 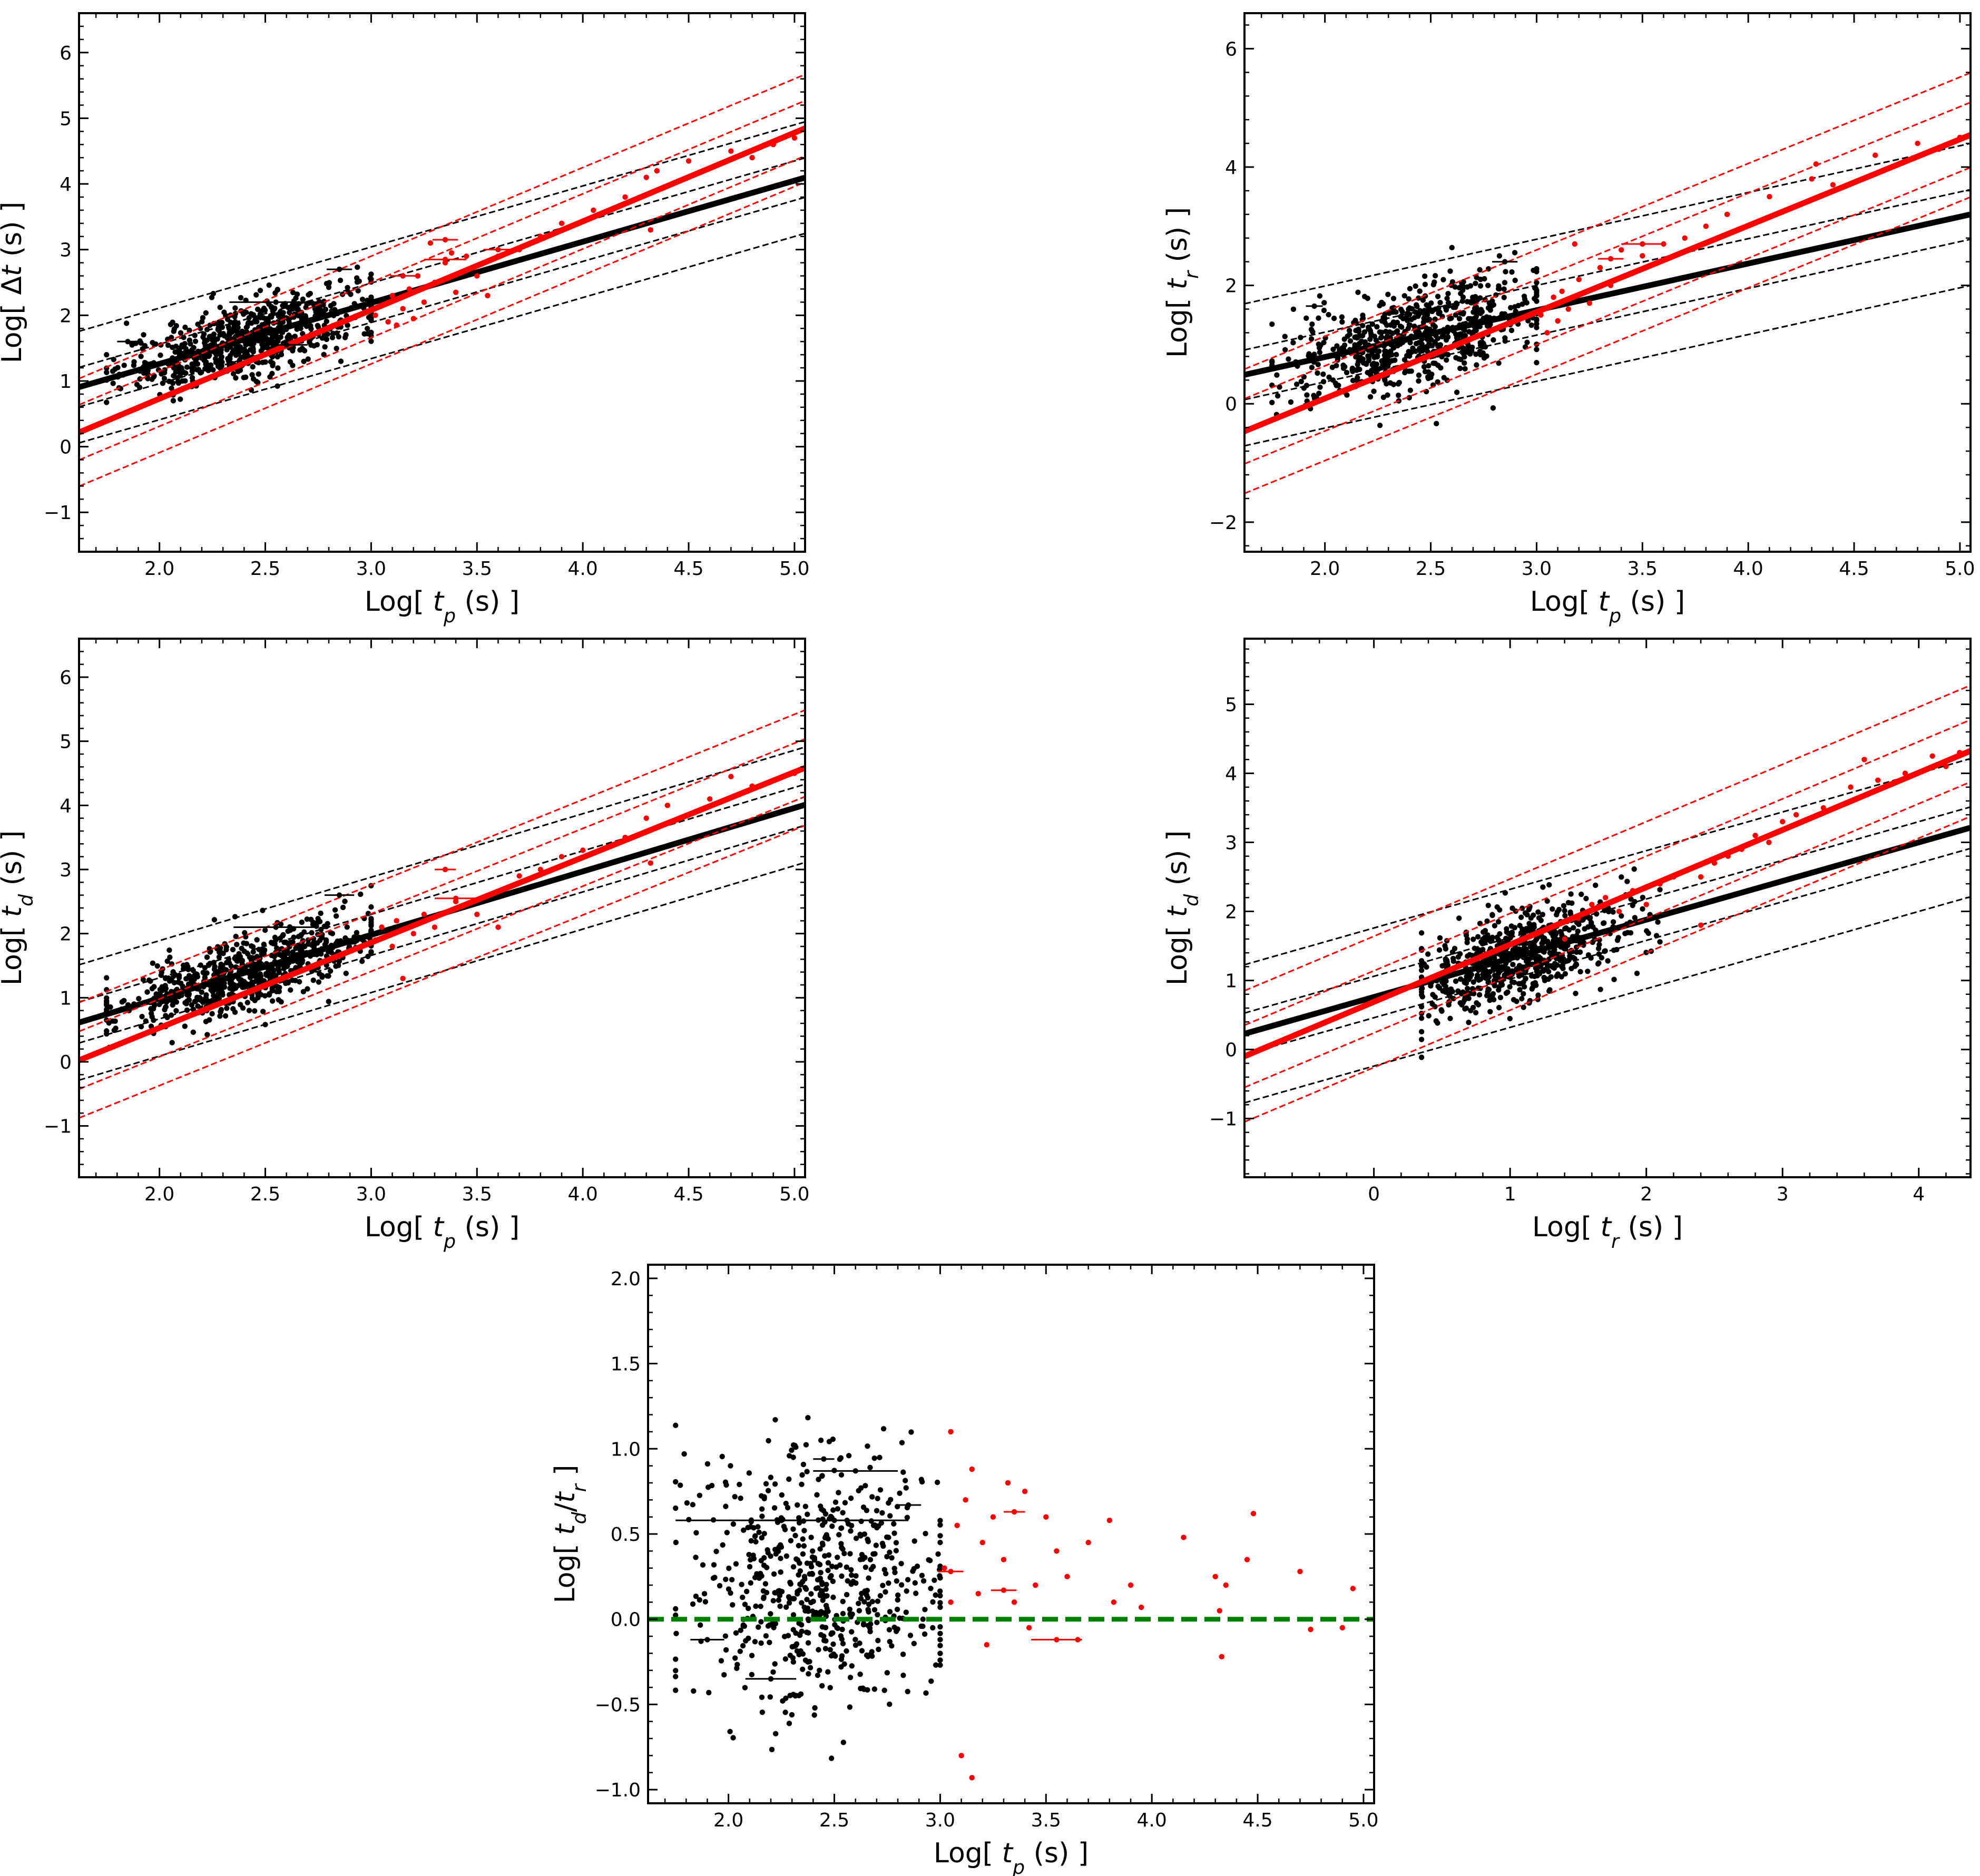 I want to click on x-tick-label: 2.5, so click(x=265, y=1195).